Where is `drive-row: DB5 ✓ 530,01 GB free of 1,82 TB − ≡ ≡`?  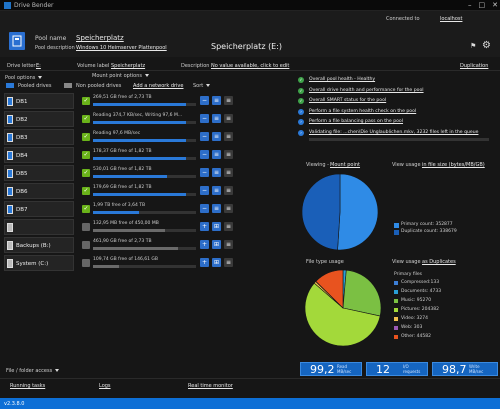 drive-row: DB5 ✓ 530,01 GB free of 1,82 TB − ≡ ≡ is located at coordinates (120, 173).